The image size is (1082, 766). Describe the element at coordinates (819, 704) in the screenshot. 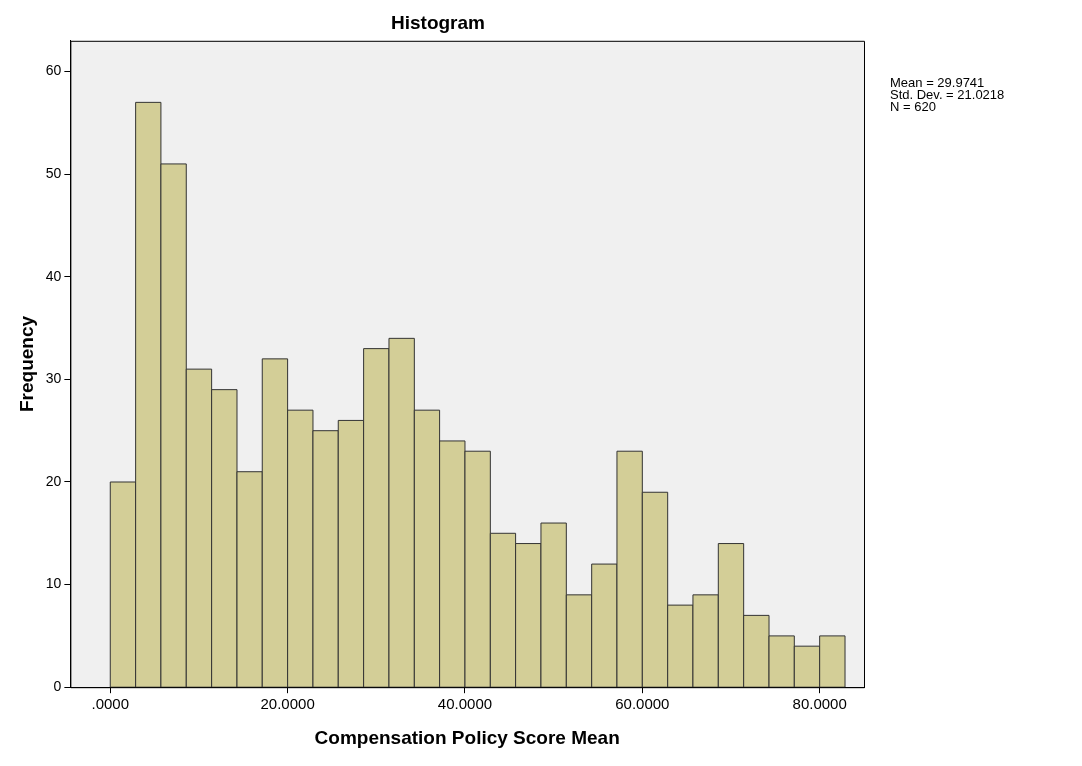

I see `x-tick-label: 80.0000` at that location.